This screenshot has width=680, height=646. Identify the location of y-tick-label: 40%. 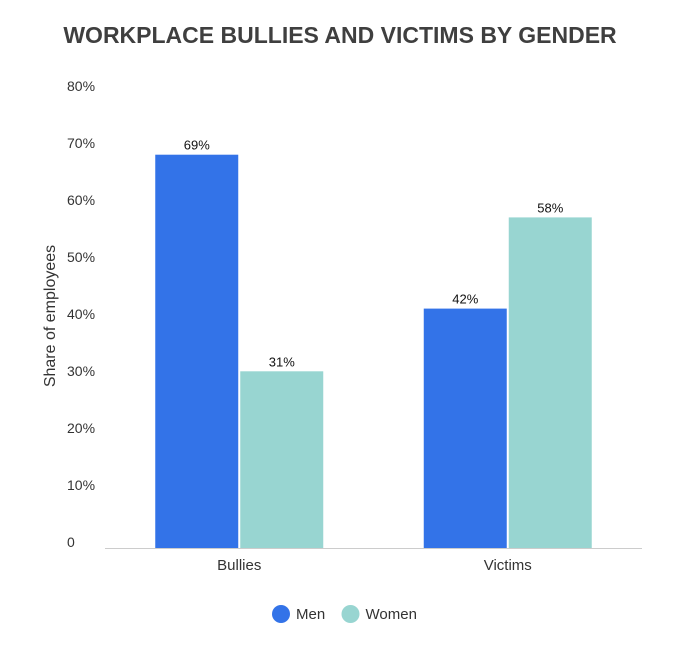
(81, 314).